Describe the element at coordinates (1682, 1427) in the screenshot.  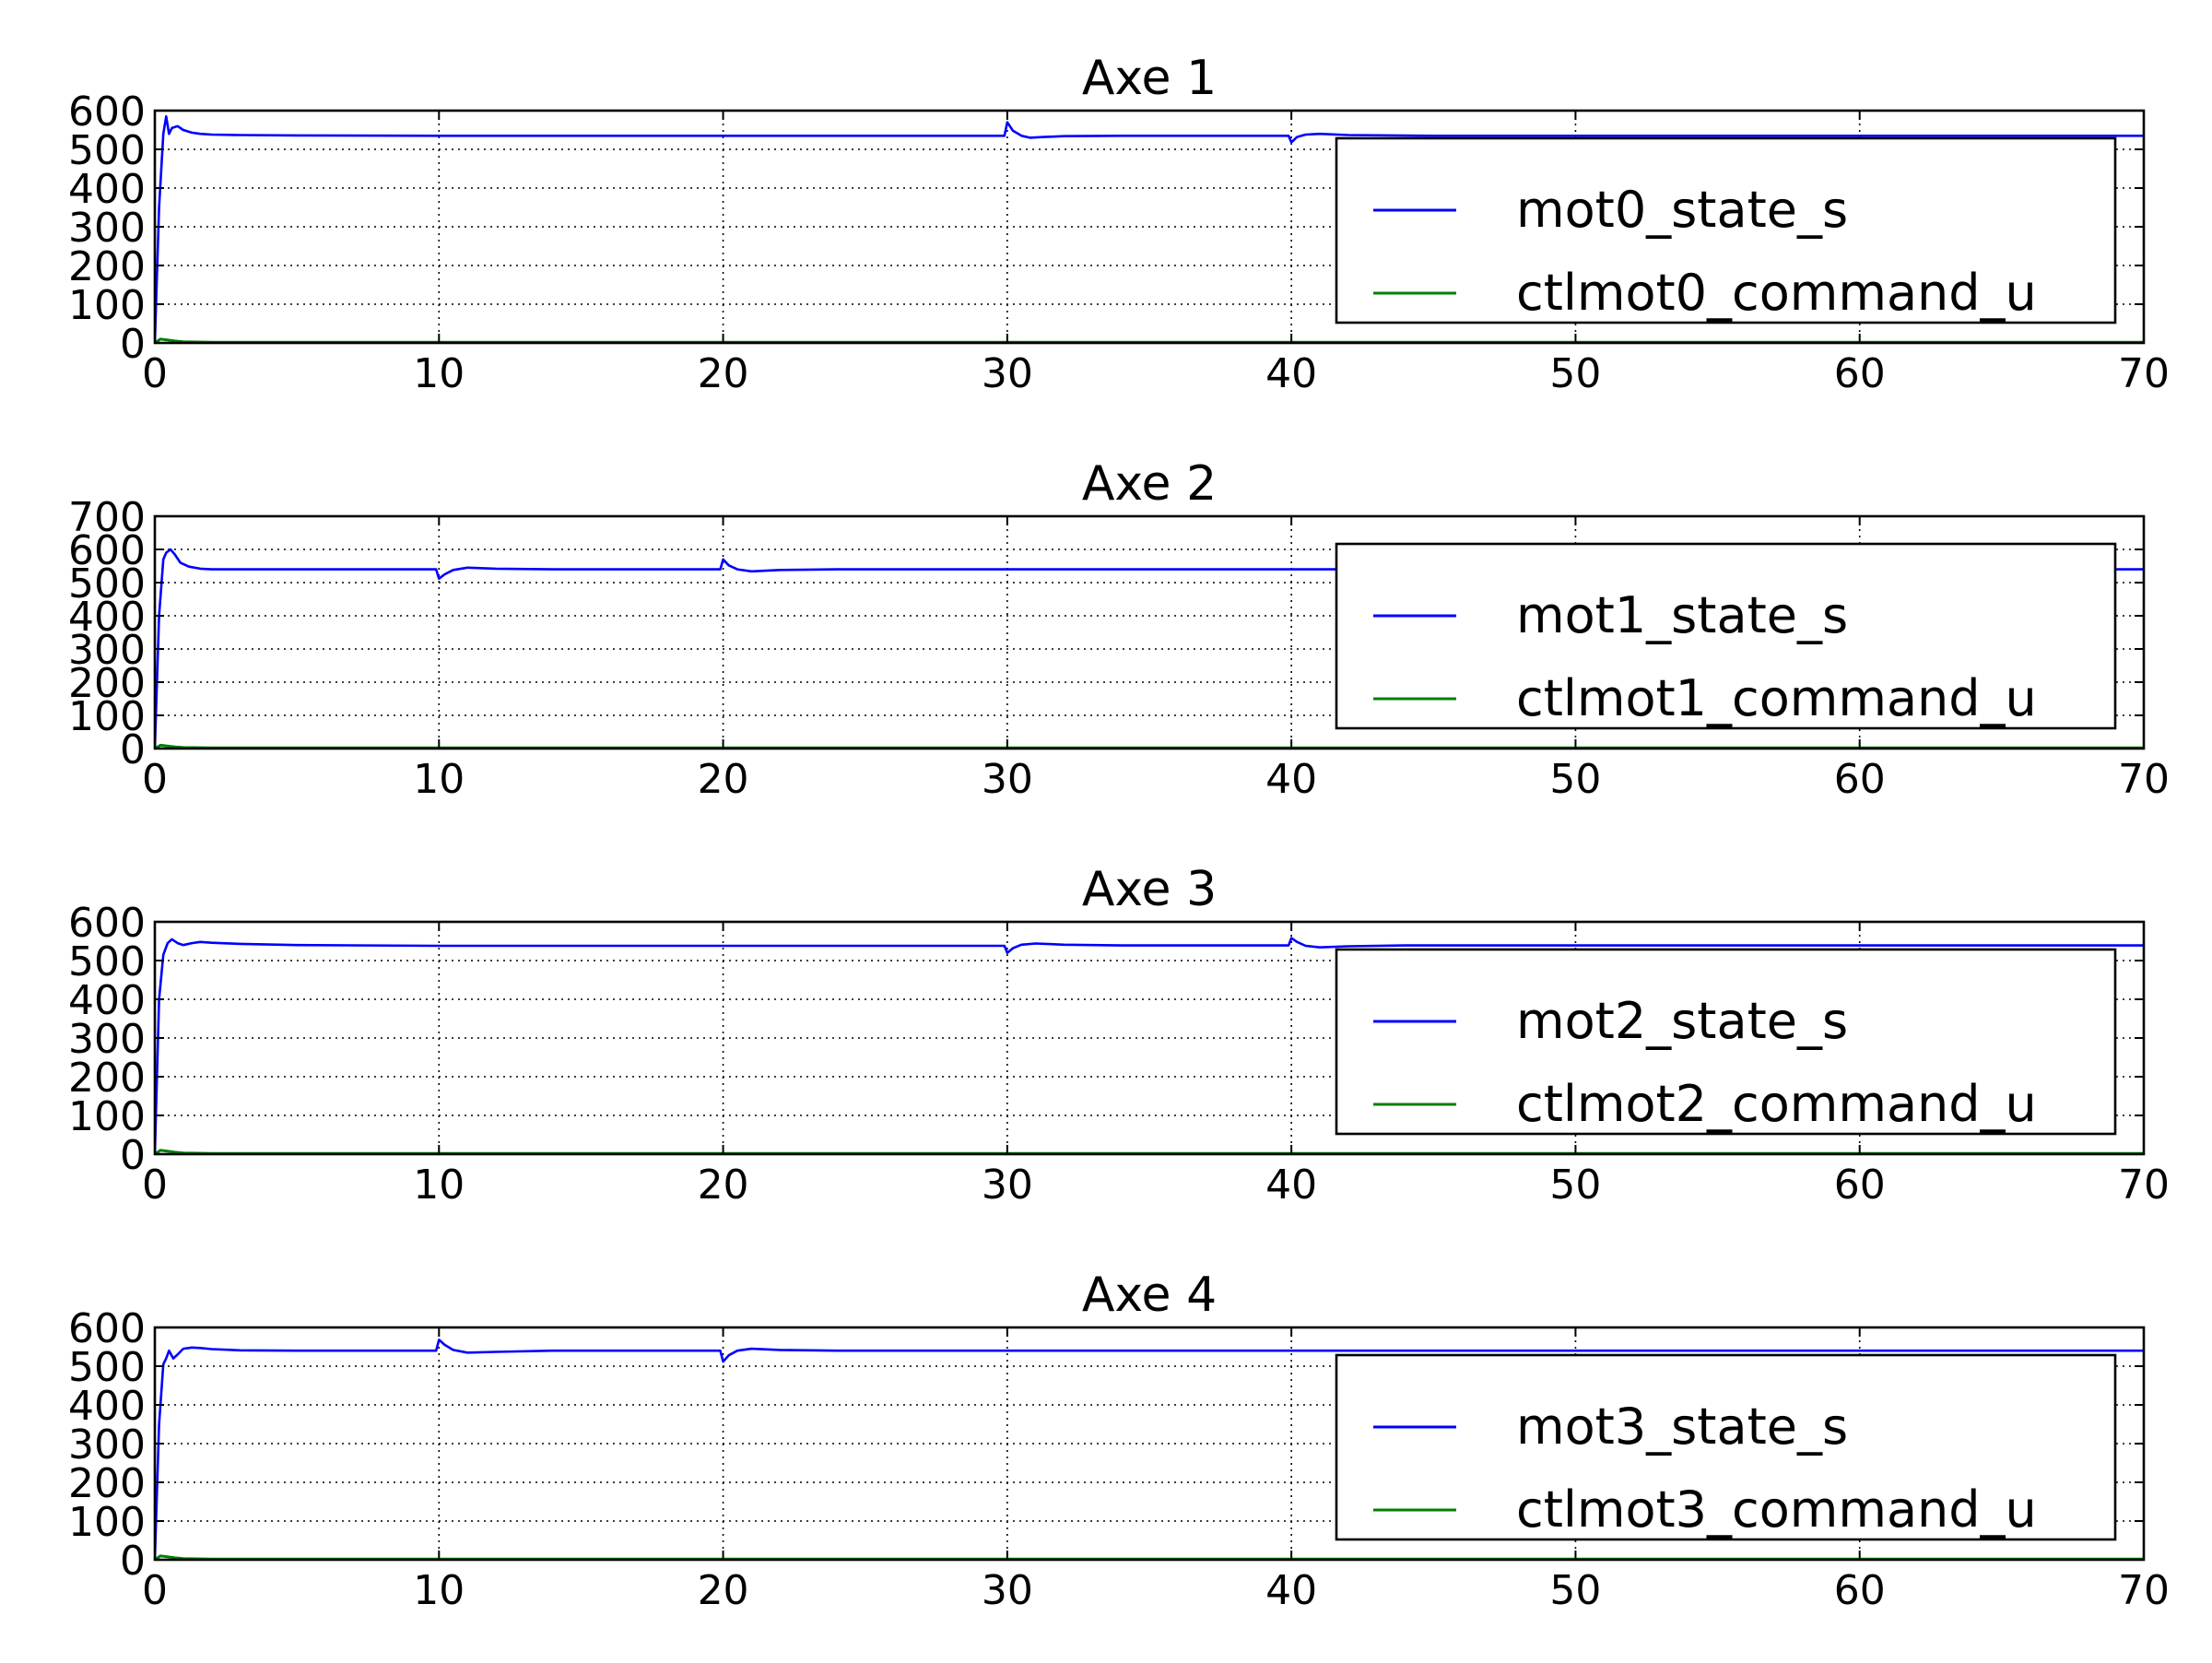
I see `legend-label: mot3_state_s` at that location.